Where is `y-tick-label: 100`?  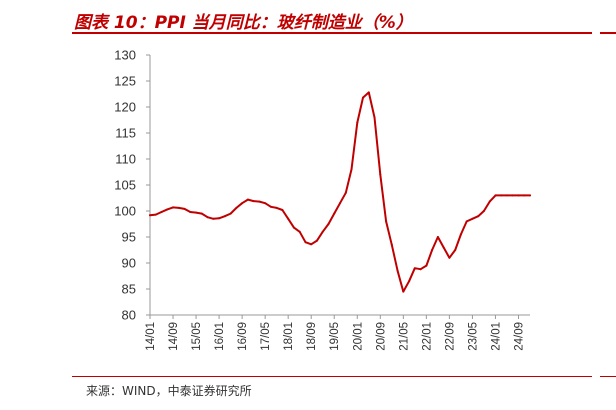 y-tick-label: 100 is located at coordinates (125, 211).